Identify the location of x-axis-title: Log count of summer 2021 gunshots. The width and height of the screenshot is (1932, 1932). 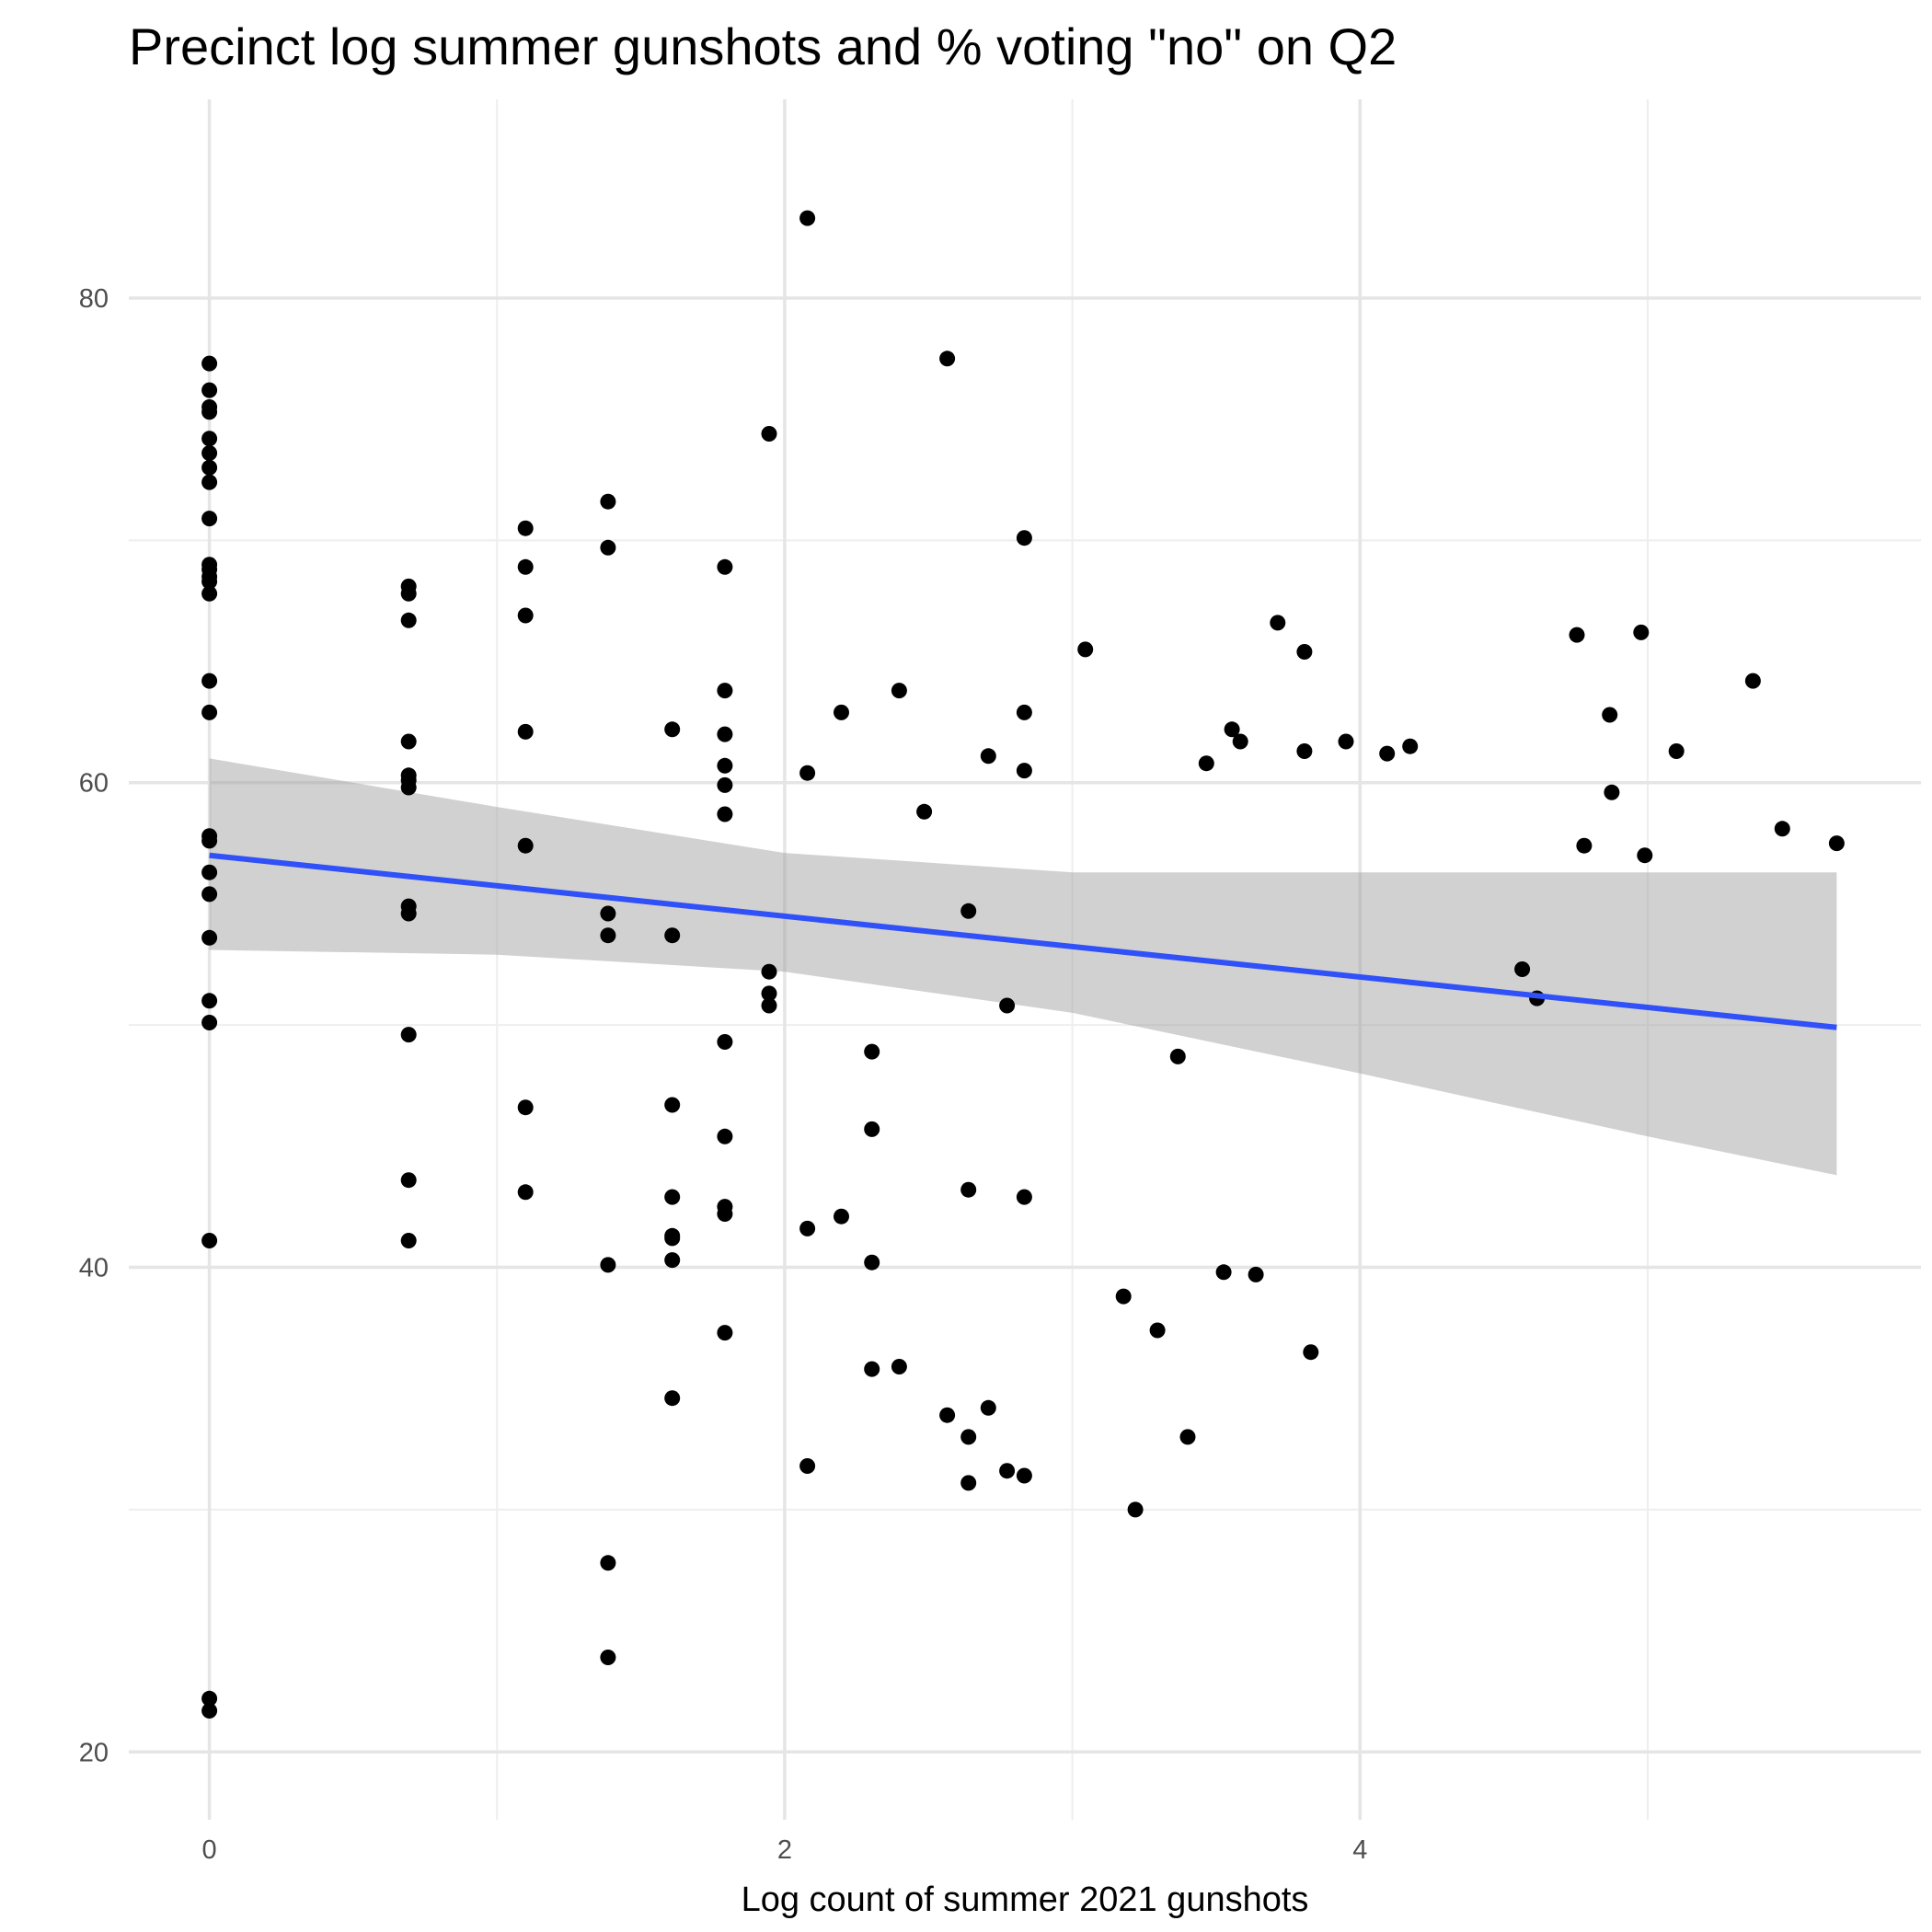
(1025, 1899).